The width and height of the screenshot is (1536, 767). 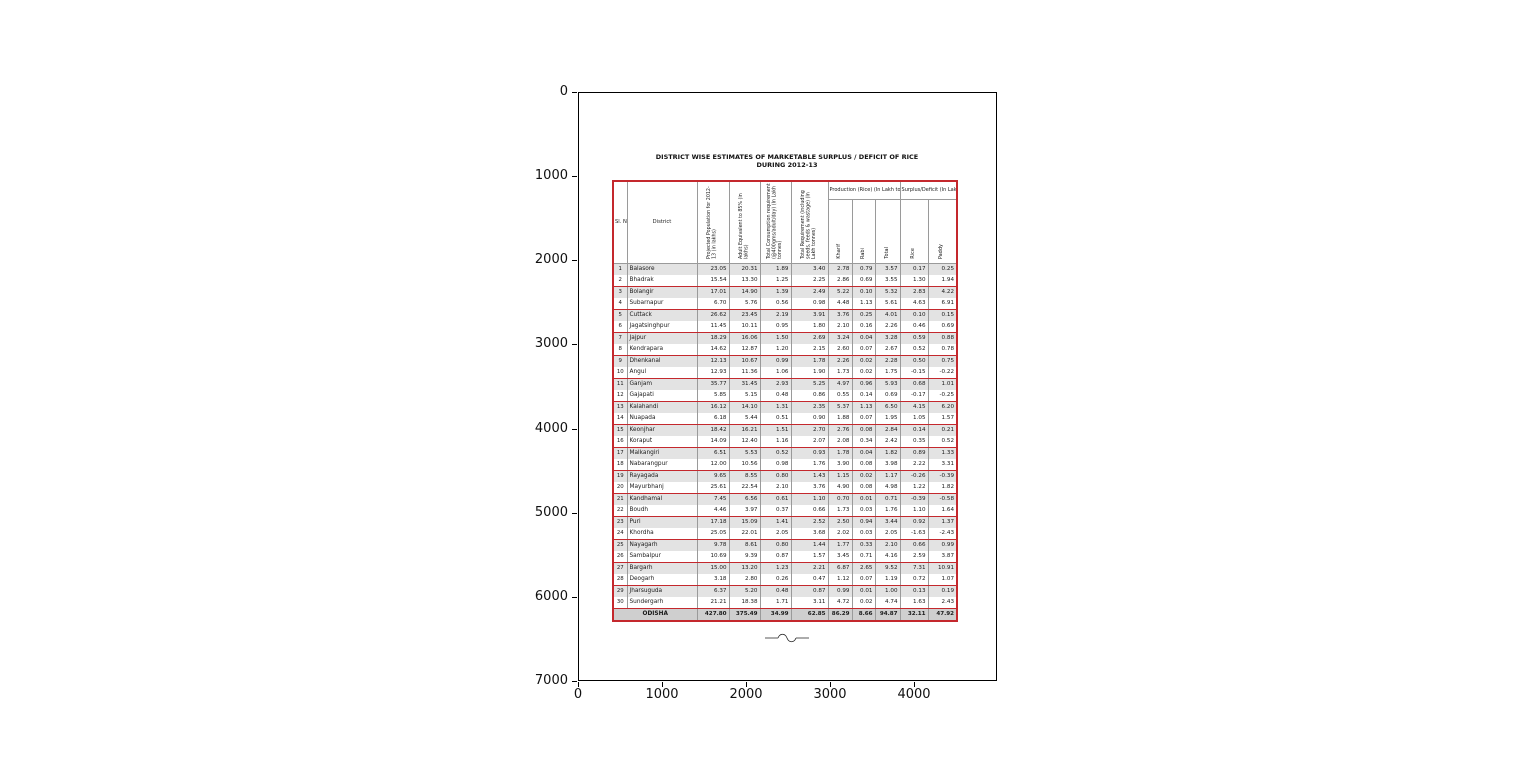 What do you see at coordinates (775, 292) in the screenshot?
I see `cell: 1.39` at bounding box center [775, 292].